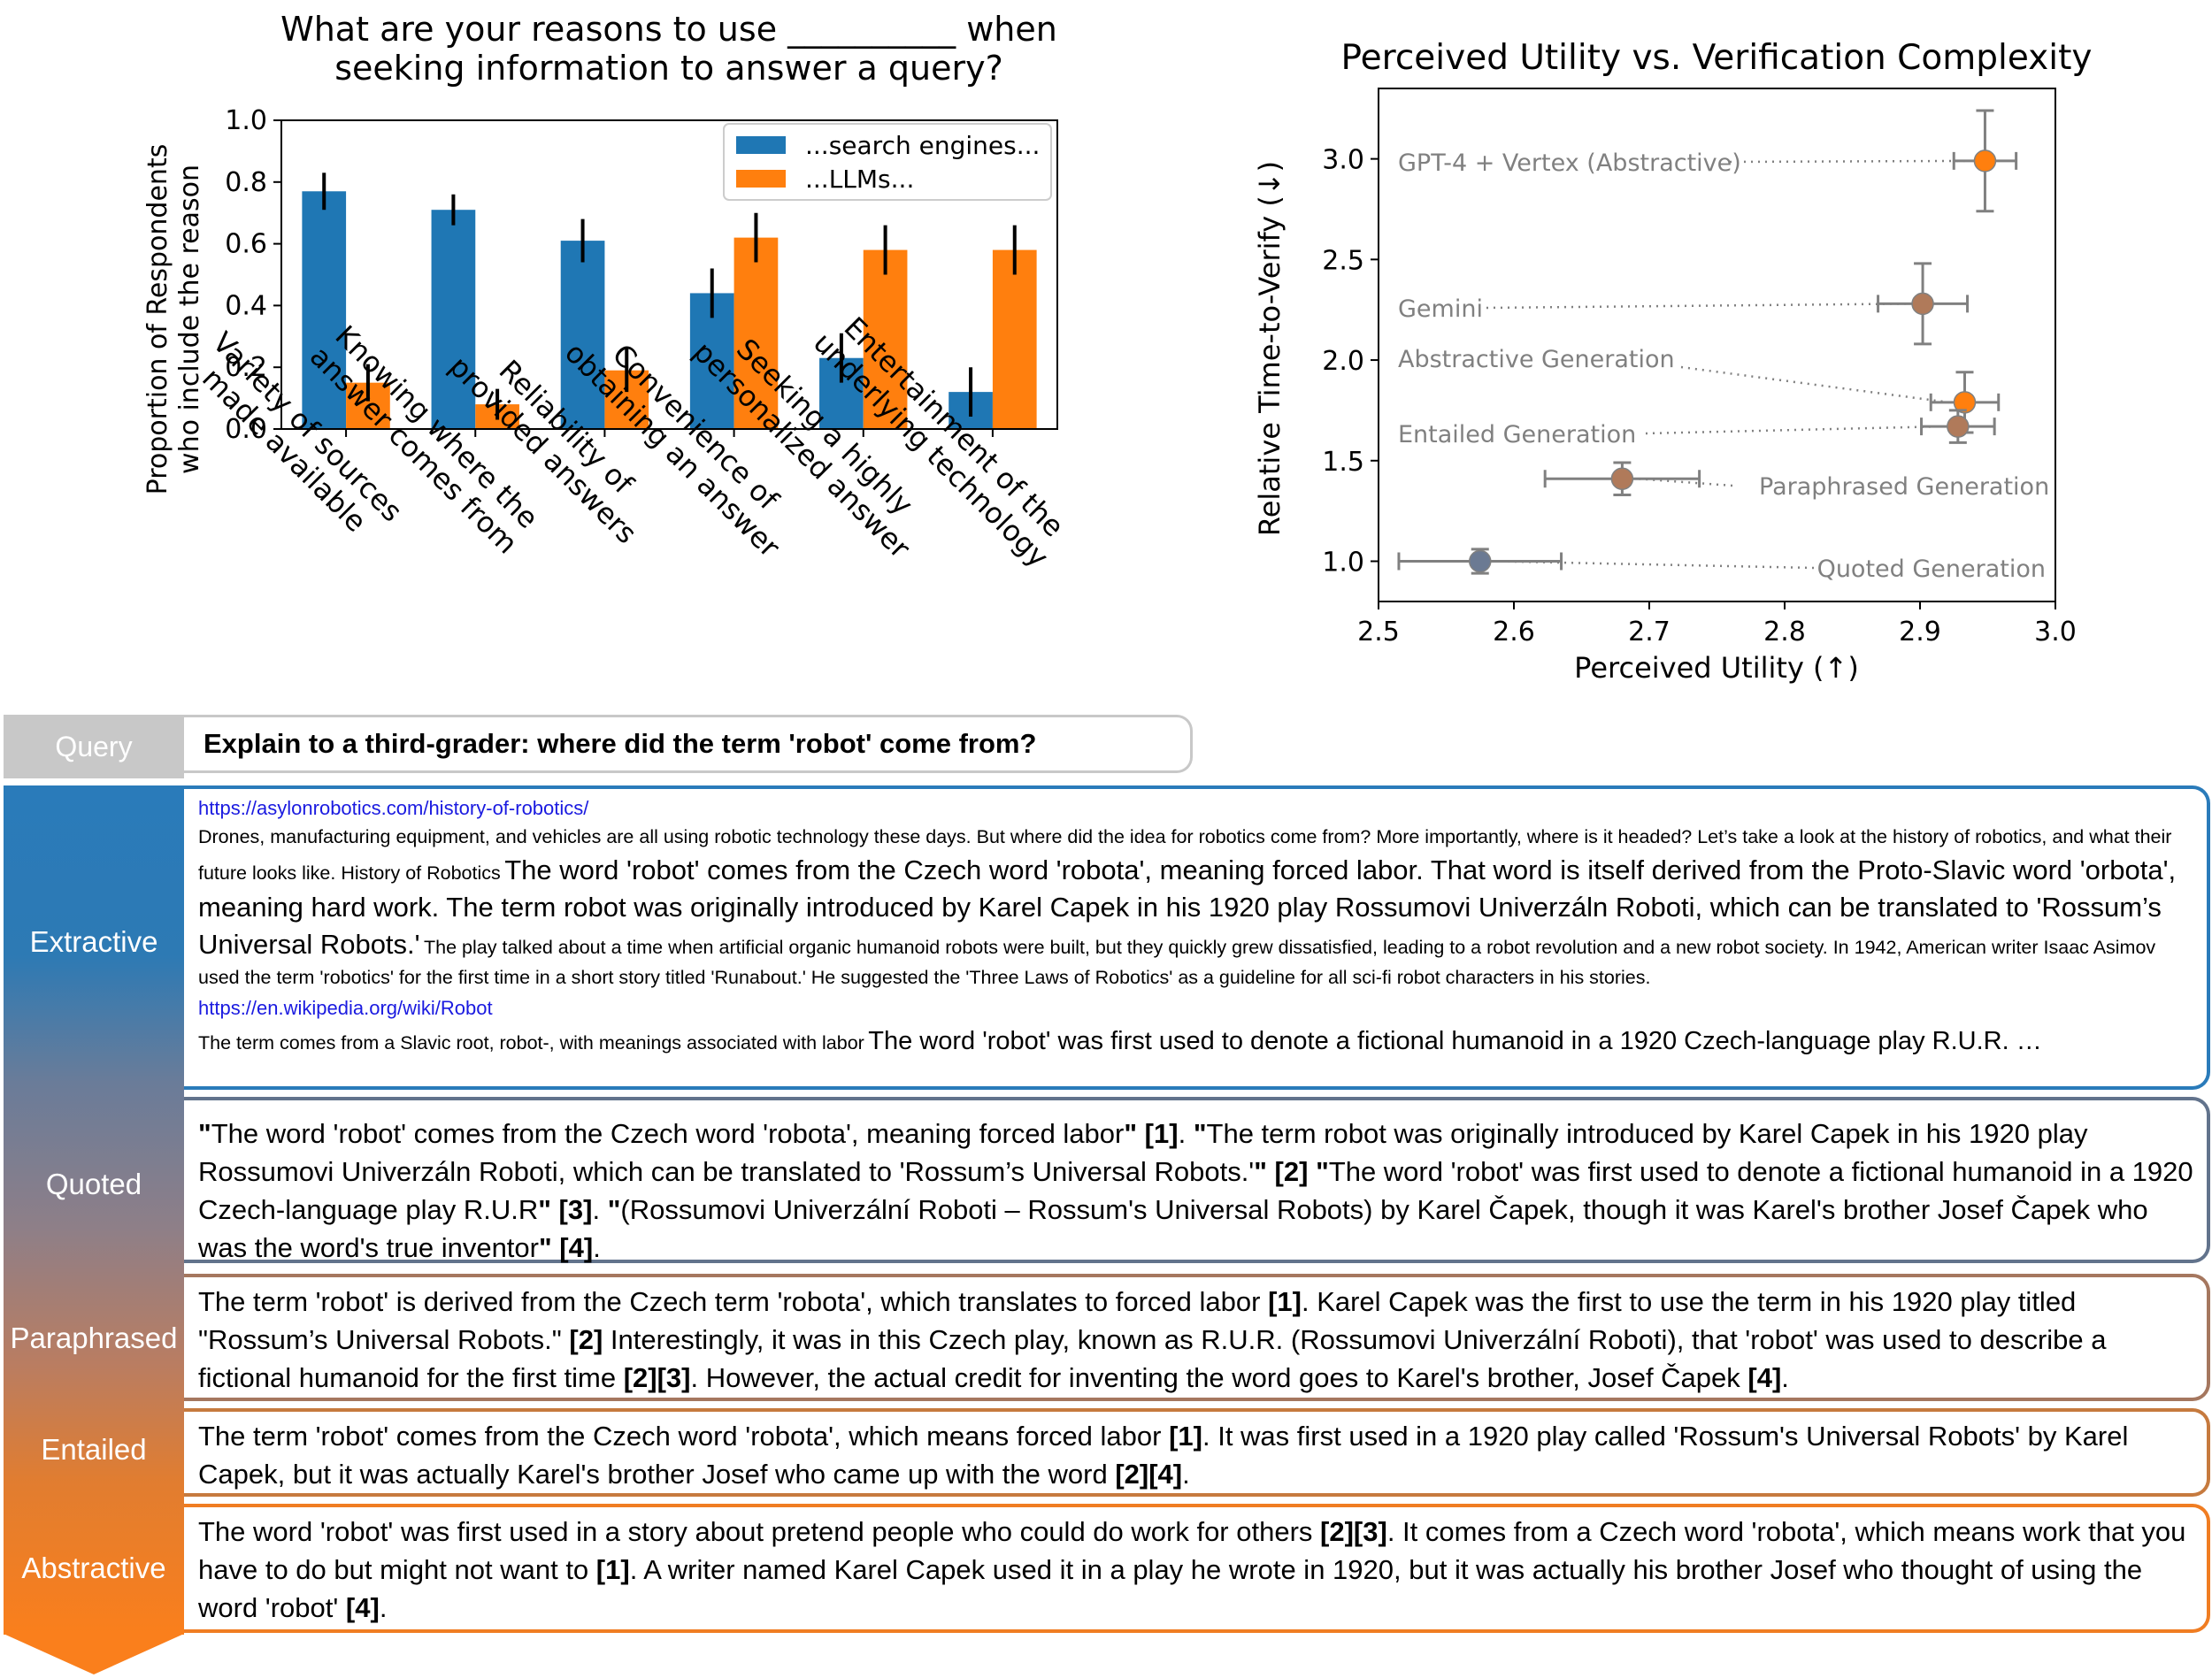 This screenshot has height=1678, width=2212. I want to click on y-tick-label: 0.2, so click(246, 367).